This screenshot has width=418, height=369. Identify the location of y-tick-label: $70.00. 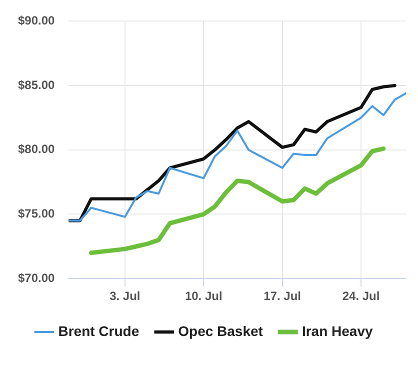
(37, 277).